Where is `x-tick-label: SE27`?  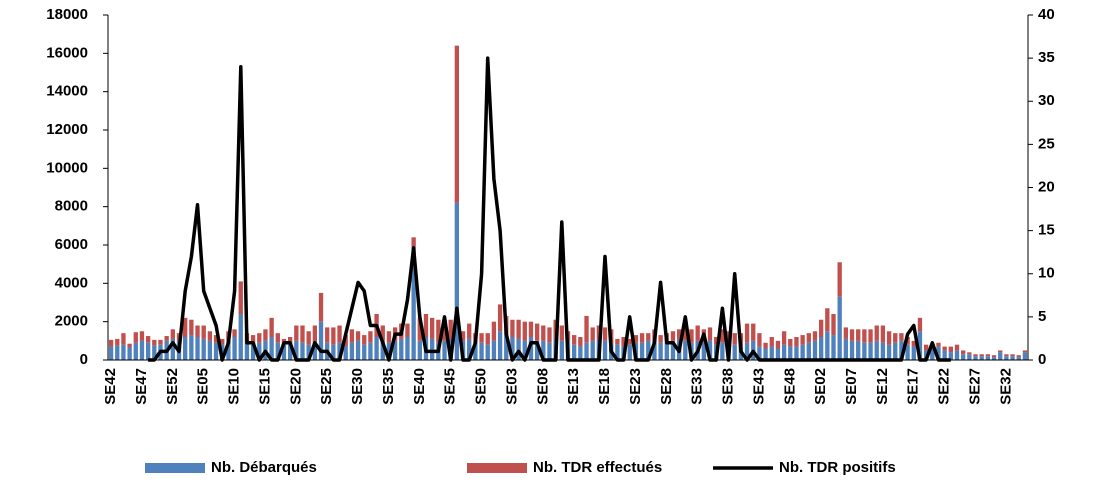 x-tick-label: SE27 is located at coordinates (974, 386).